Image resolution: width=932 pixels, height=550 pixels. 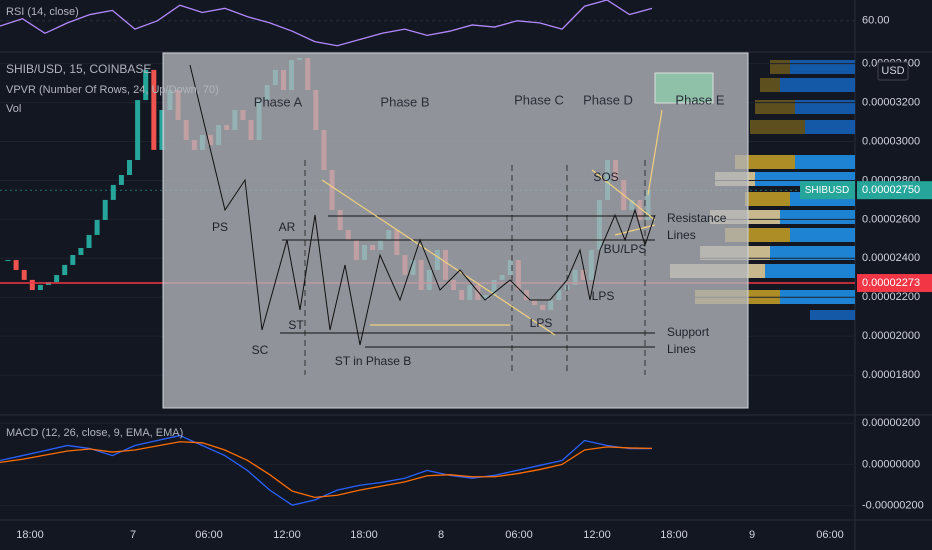 I want to click on macd-pane, so click(x=427, y=464).